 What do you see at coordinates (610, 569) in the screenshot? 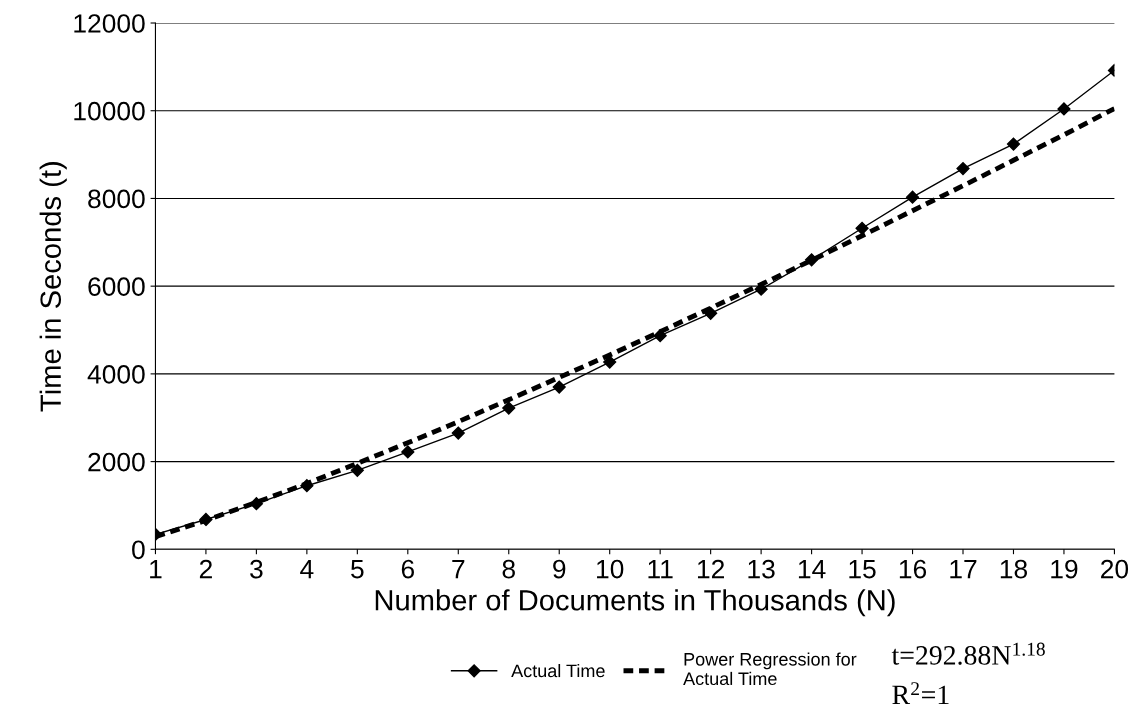
I see `x-tick-label: 10` at bounding box center [610, 569].